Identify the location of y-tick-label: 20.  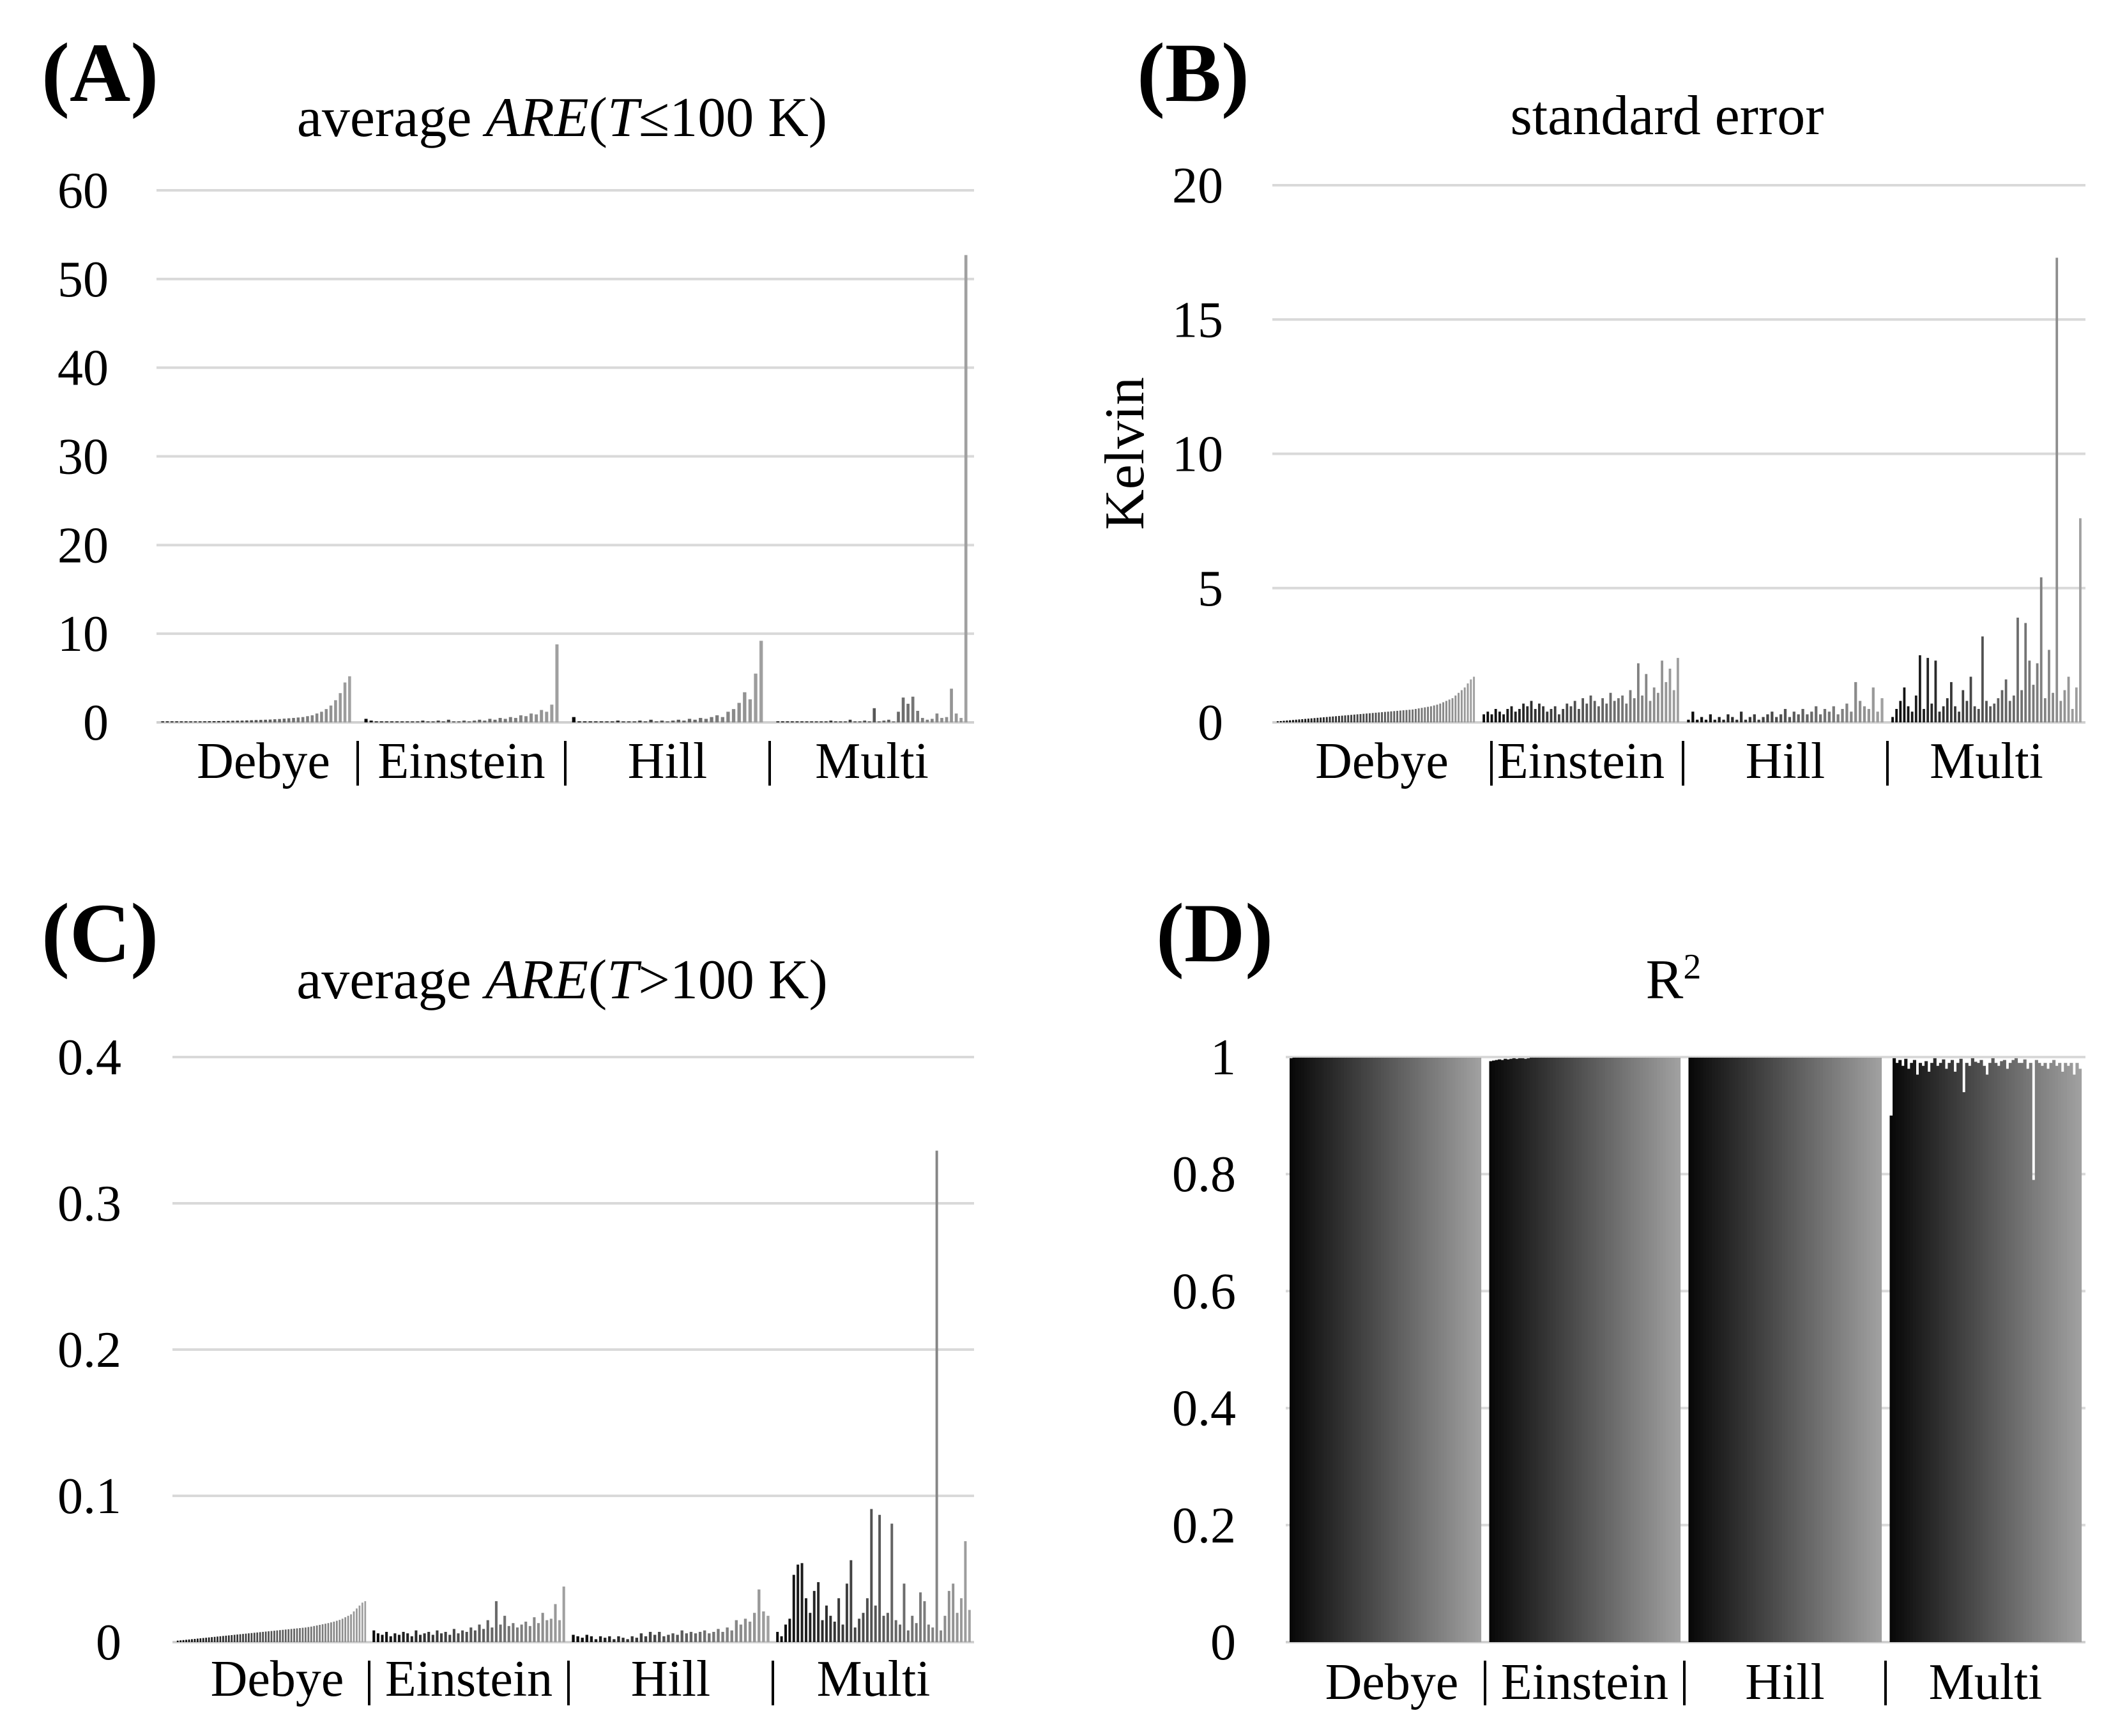
(1197, 186).